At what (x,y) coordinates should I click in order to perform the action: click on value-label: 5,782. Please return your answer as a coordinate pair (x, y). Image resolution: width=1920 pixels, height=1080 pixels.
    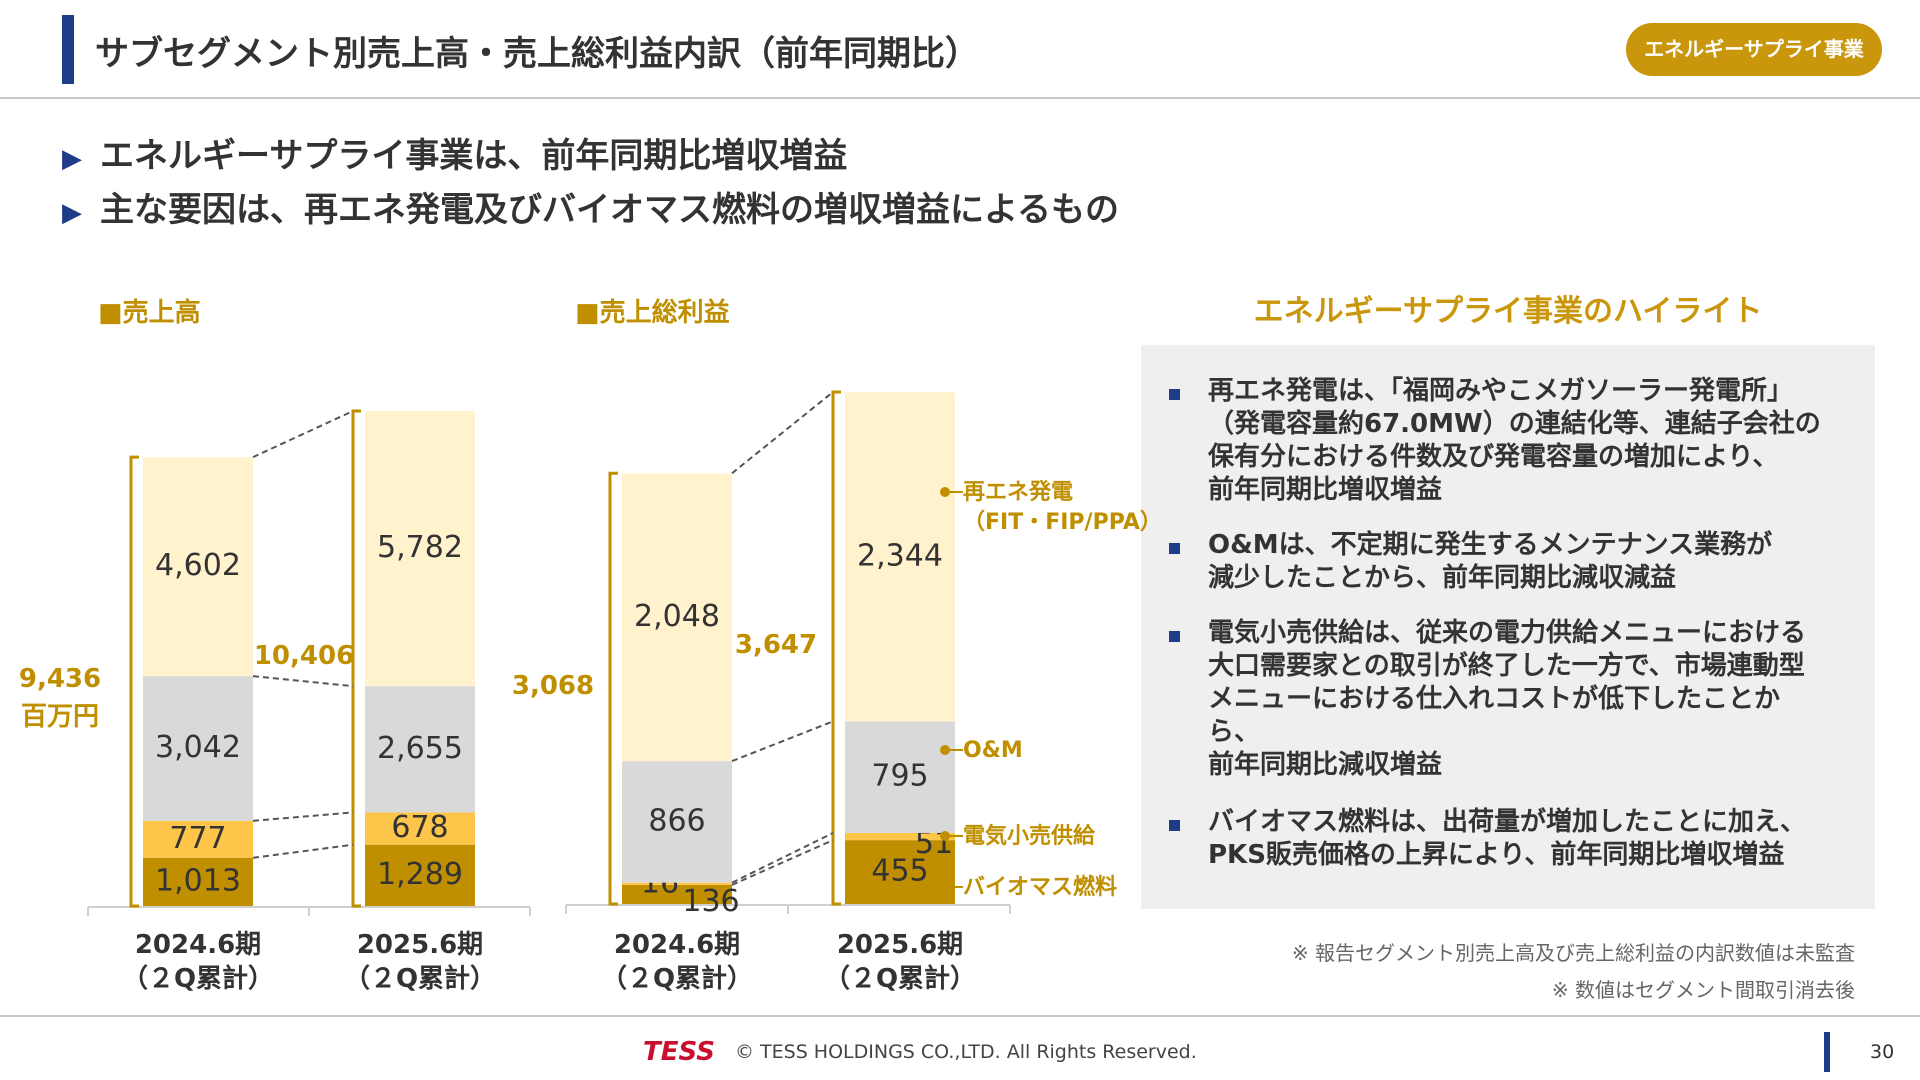
    Looking at the image, I should click on (420, 547).